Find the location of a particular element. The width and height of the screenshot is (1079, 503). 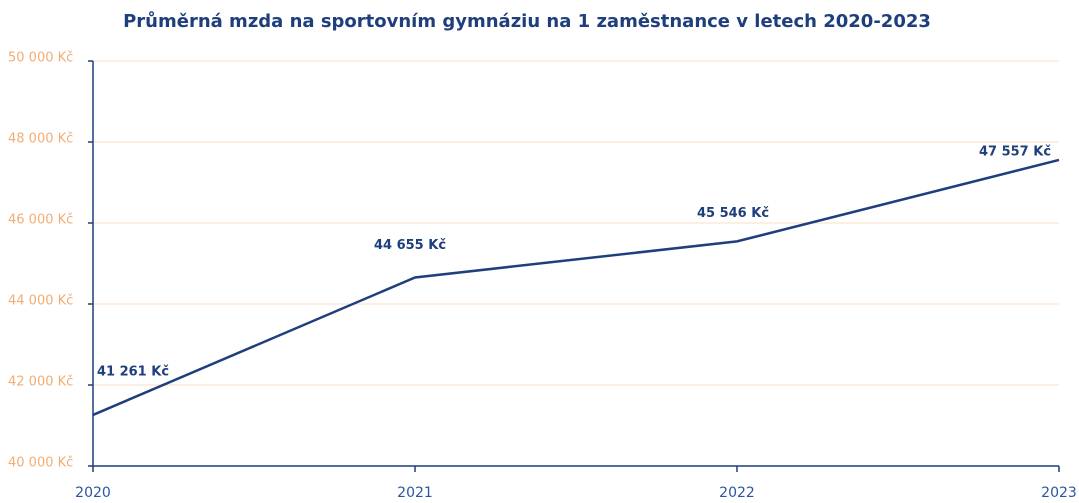

x-tick-label: 2021 is located at coordinates (415, 493).